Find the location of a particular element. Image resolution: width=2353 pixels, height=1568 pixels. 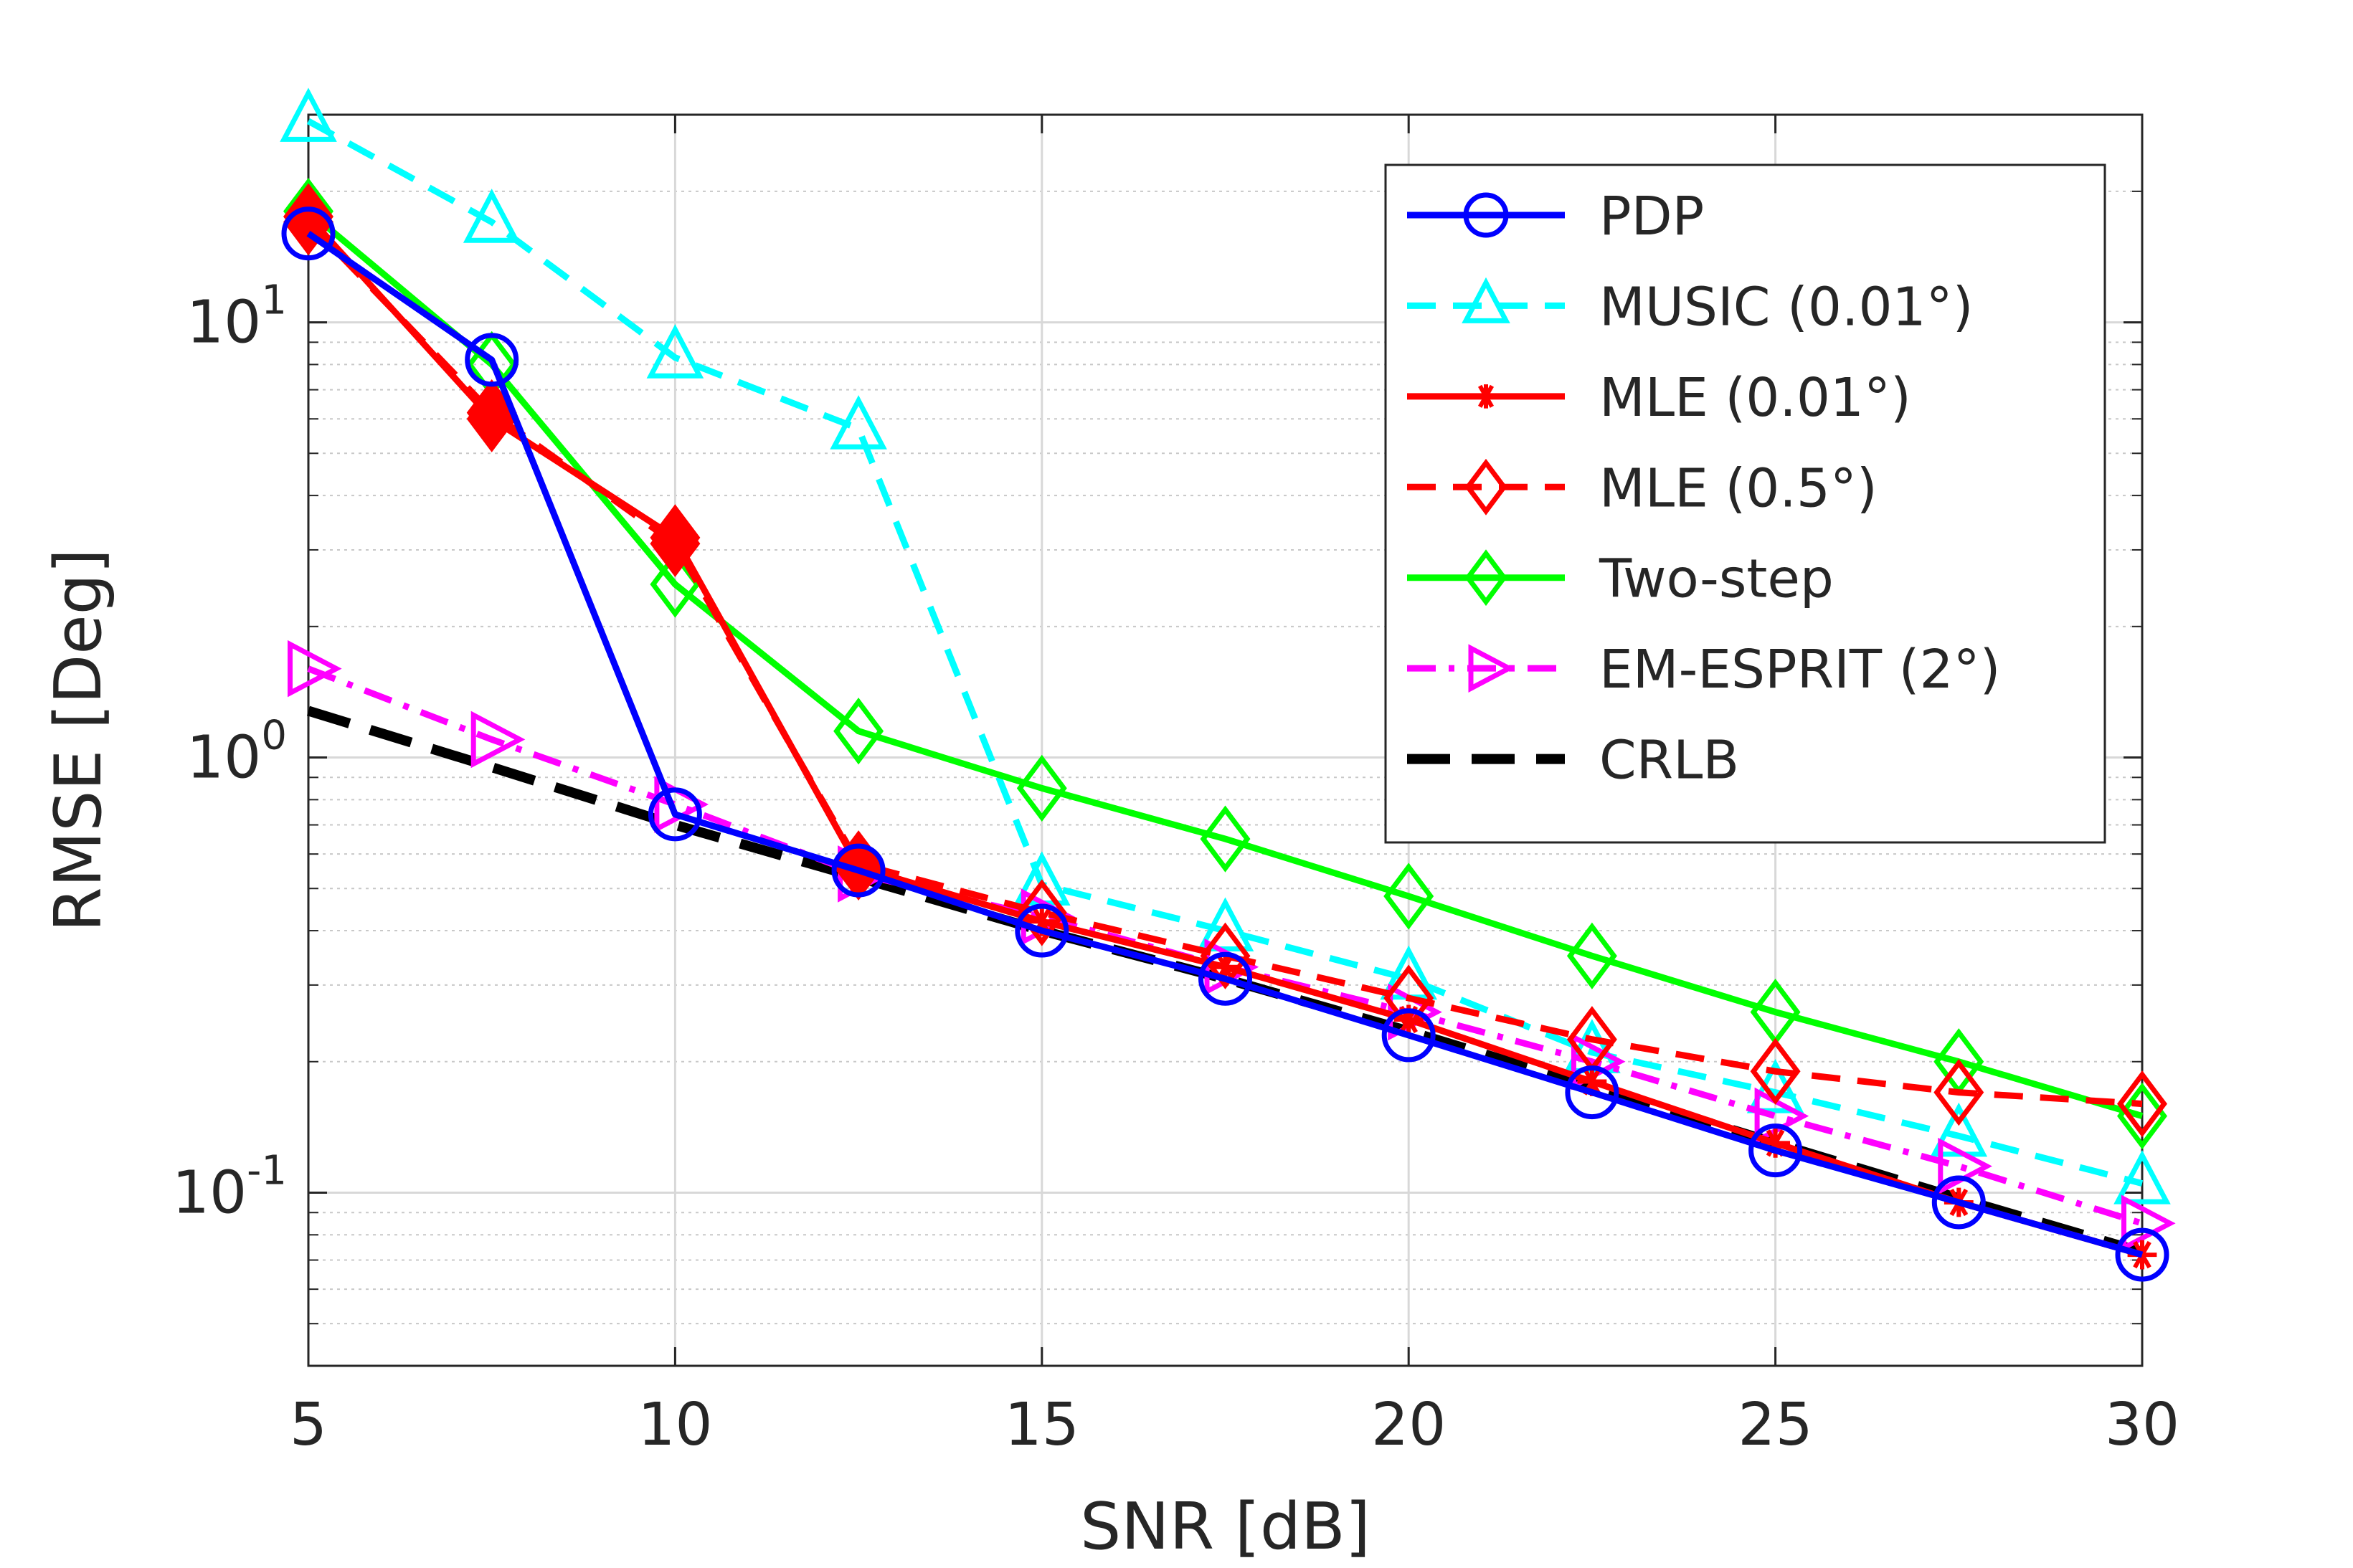

y-tick-label: 10⁻¹ is located at coordinates (229, 1187).